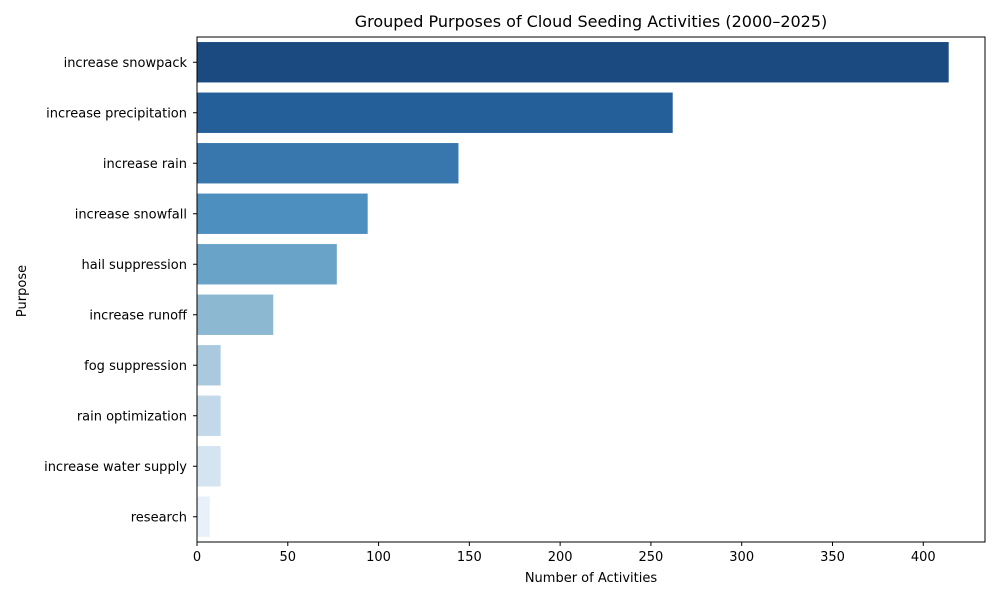  I want to click on x-tick-label: 250, so click(651, 557).